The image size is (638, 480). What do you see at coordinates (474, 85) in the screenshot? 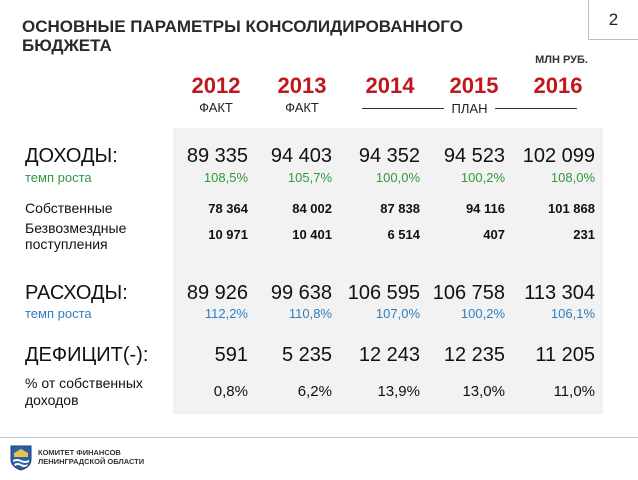
I see `year-2015: 2015` at bounding box center [474, 85].